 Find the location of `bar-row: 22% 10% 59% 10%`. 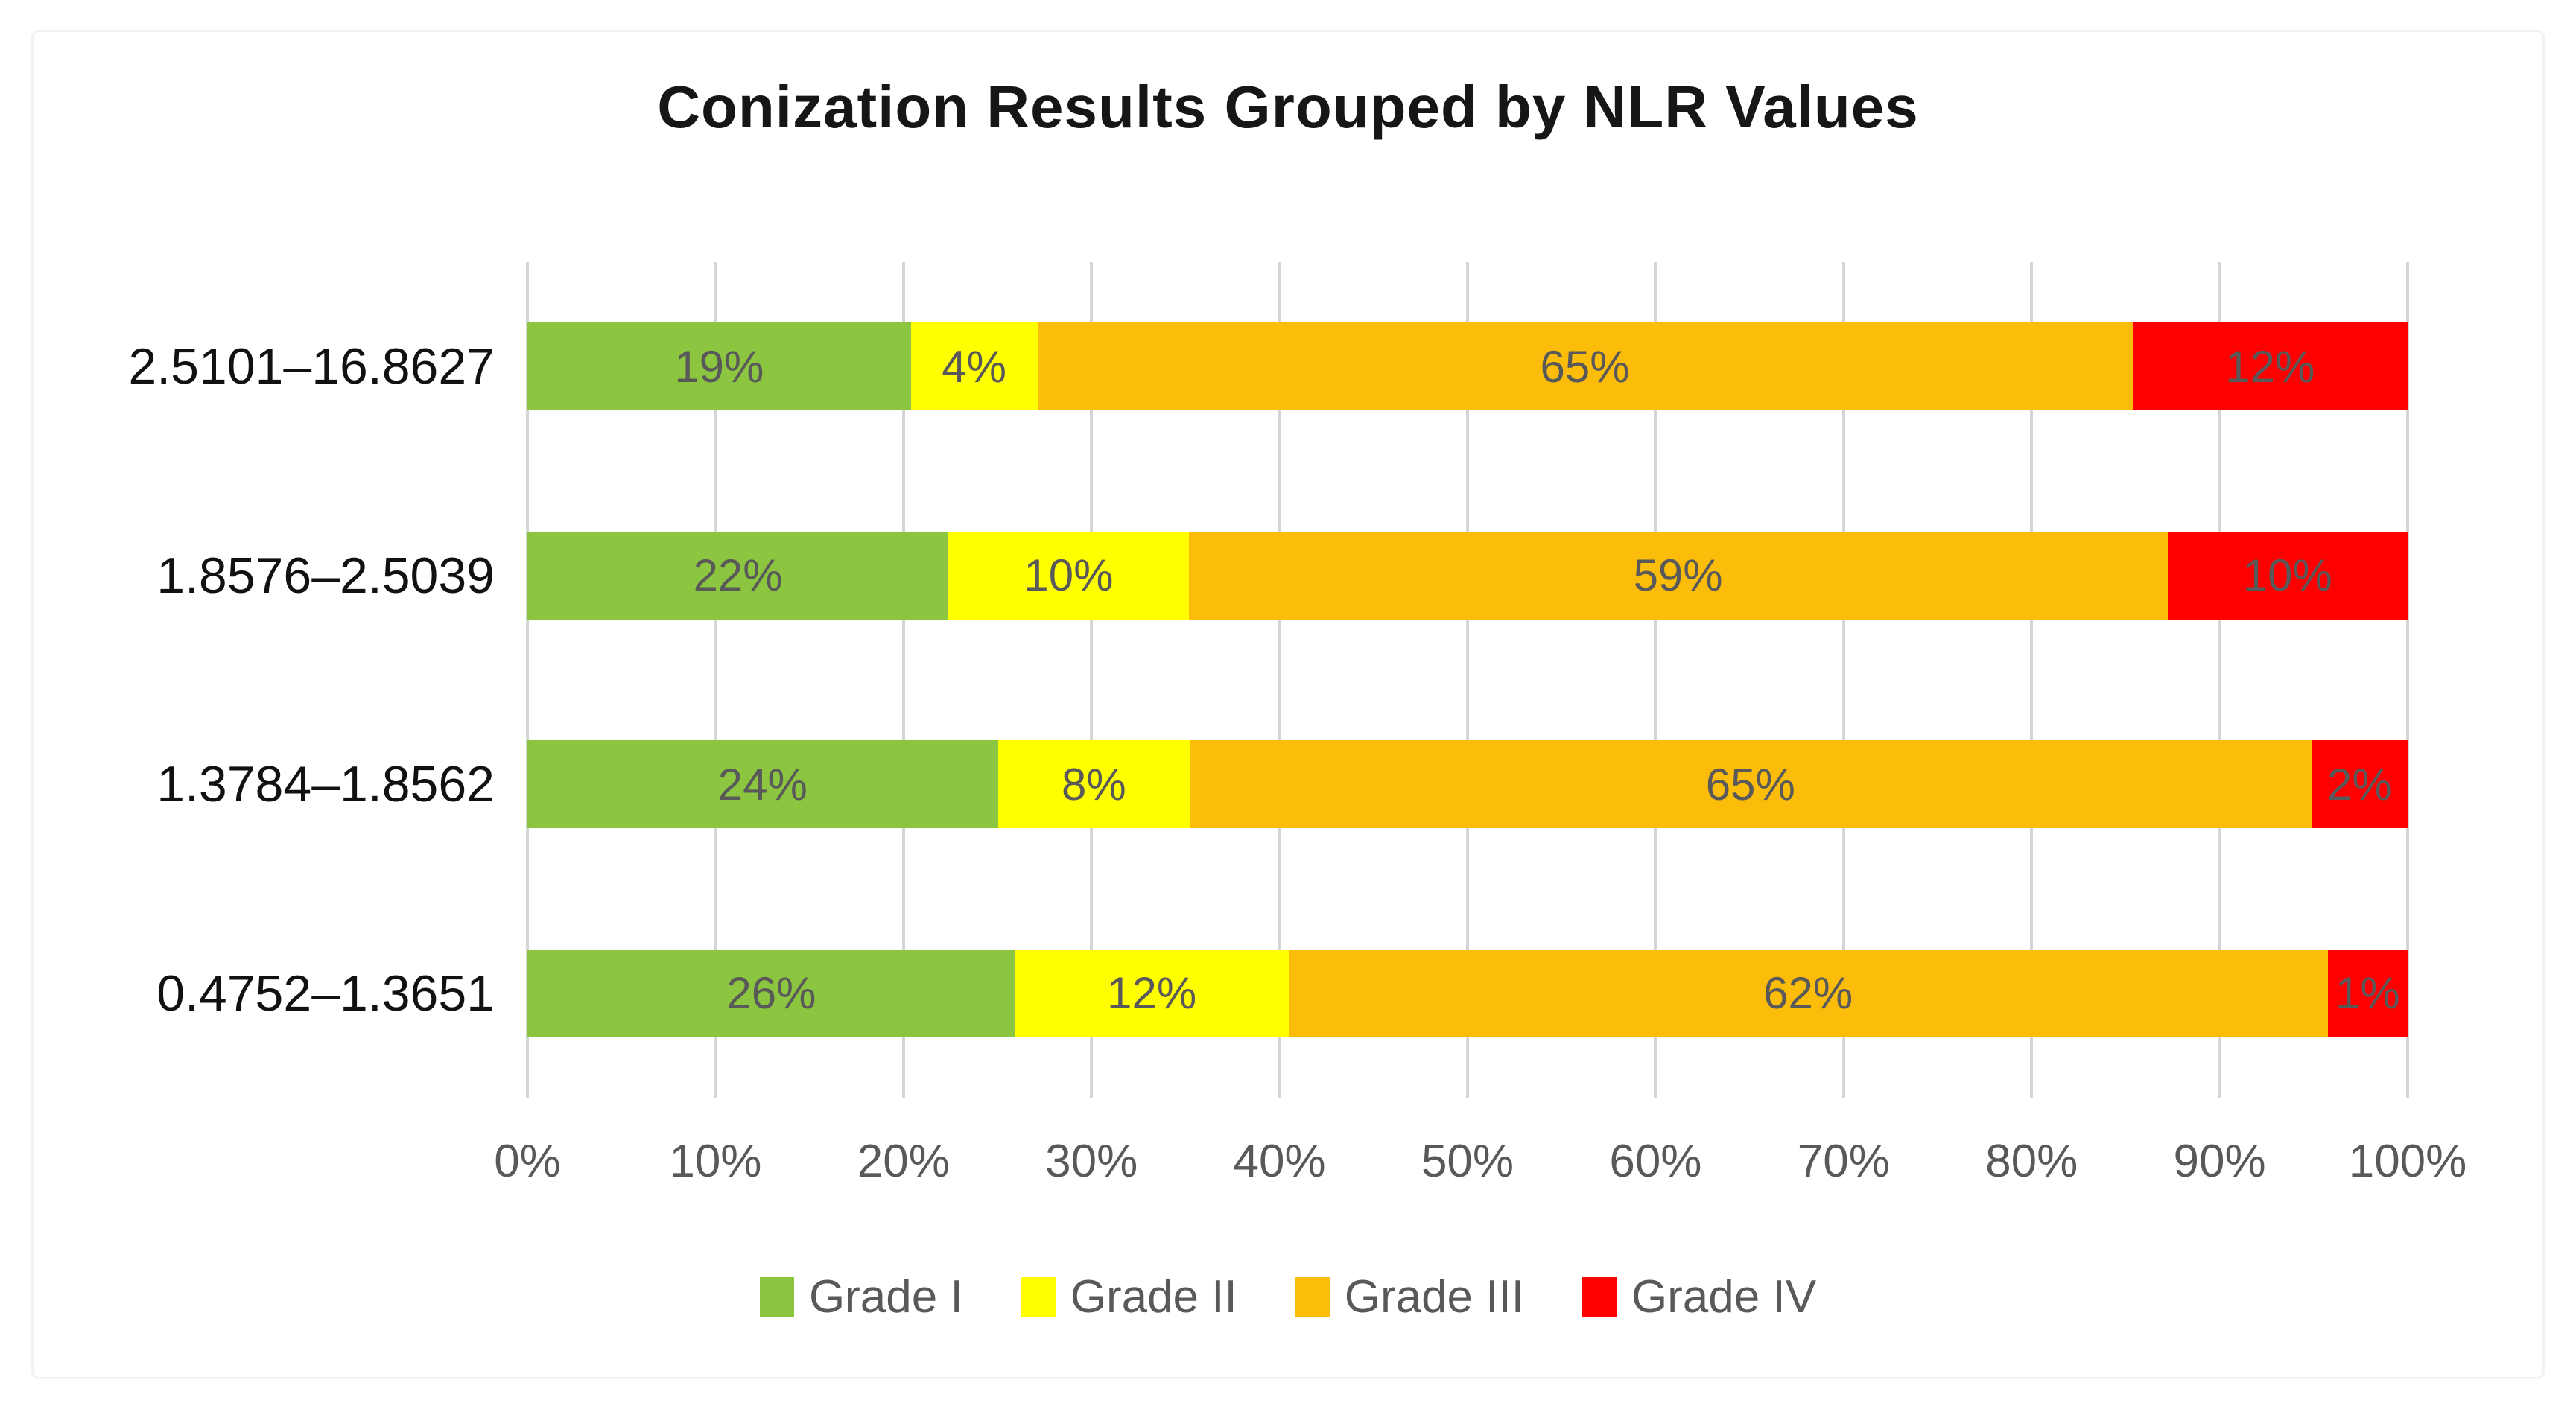

bar-row: 22% 10% 59% 10% is located at coordinates (1468, 576).